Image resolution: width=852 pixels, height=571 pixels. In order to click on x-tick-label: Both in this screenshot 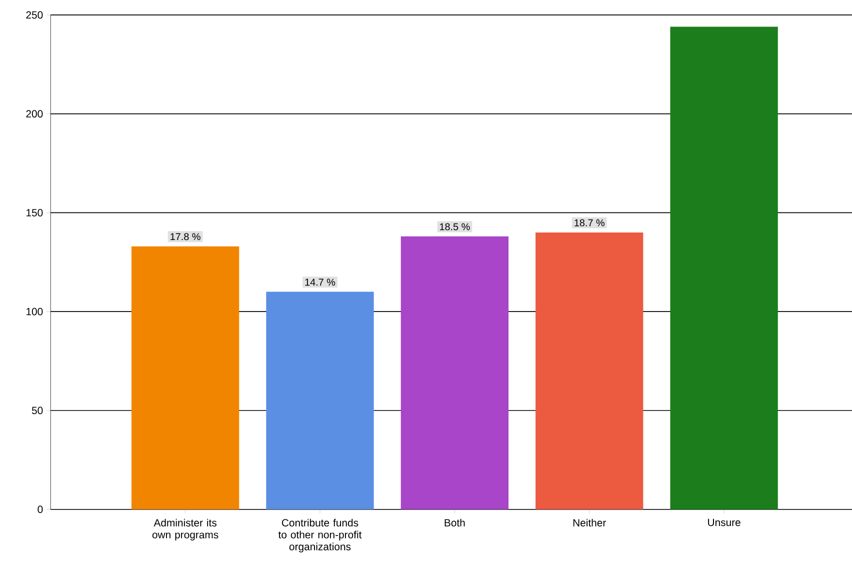, I will do `click(454, 522)`.